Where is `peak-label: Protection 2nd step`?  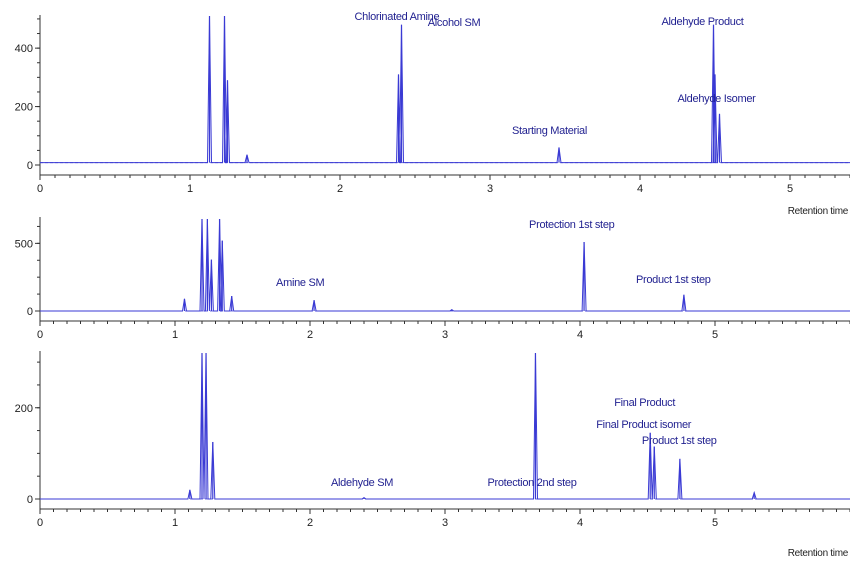
peak-label: Protection 2nd step is located at coordinates (531, 483).